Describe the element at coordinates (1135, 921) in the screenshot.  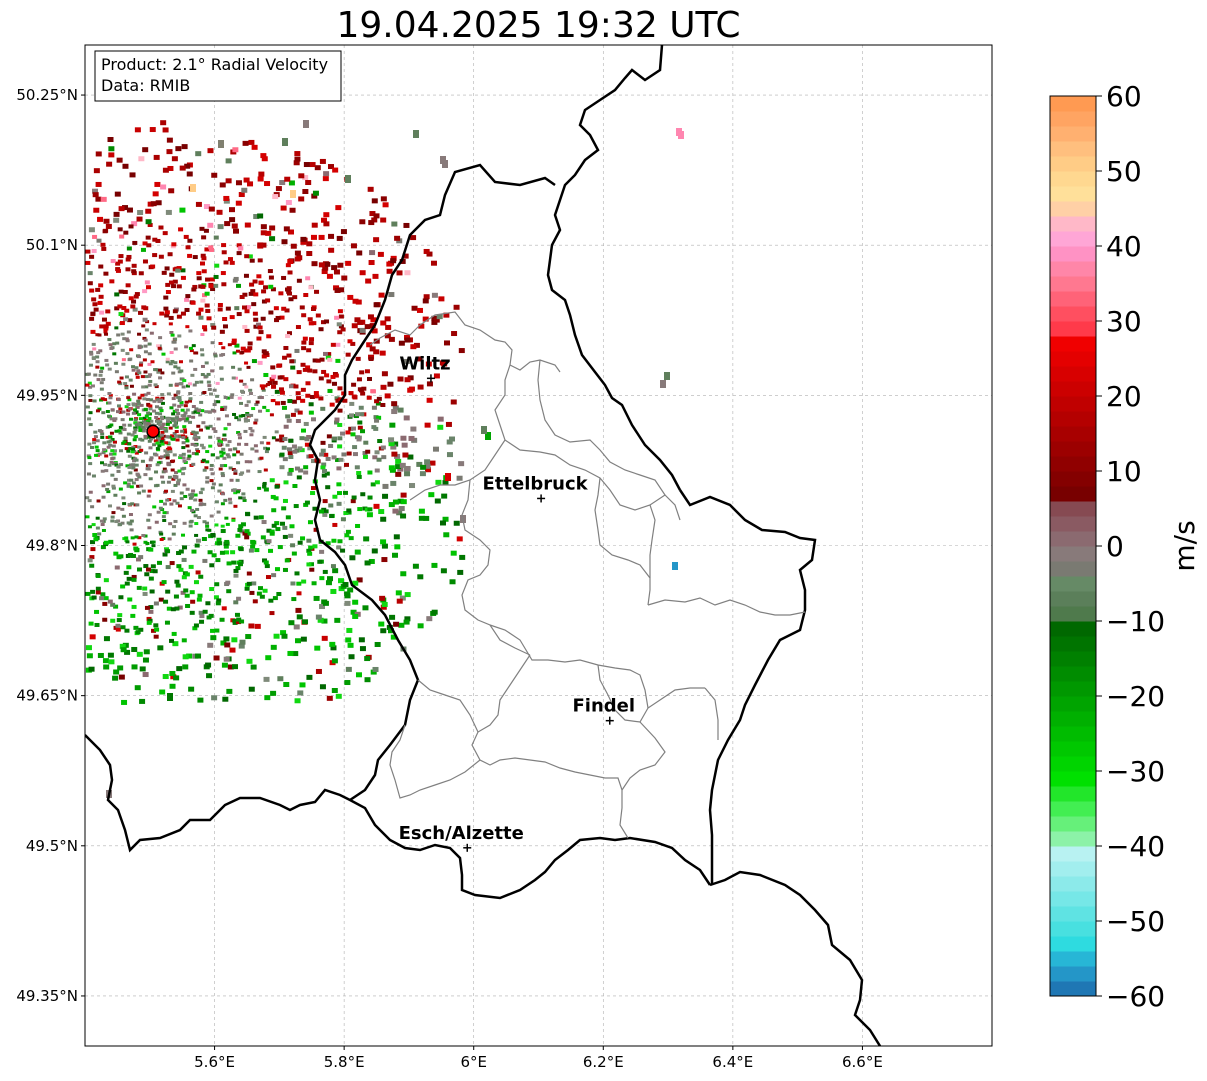
I see `colorbar-tick-label: −50` at that location.